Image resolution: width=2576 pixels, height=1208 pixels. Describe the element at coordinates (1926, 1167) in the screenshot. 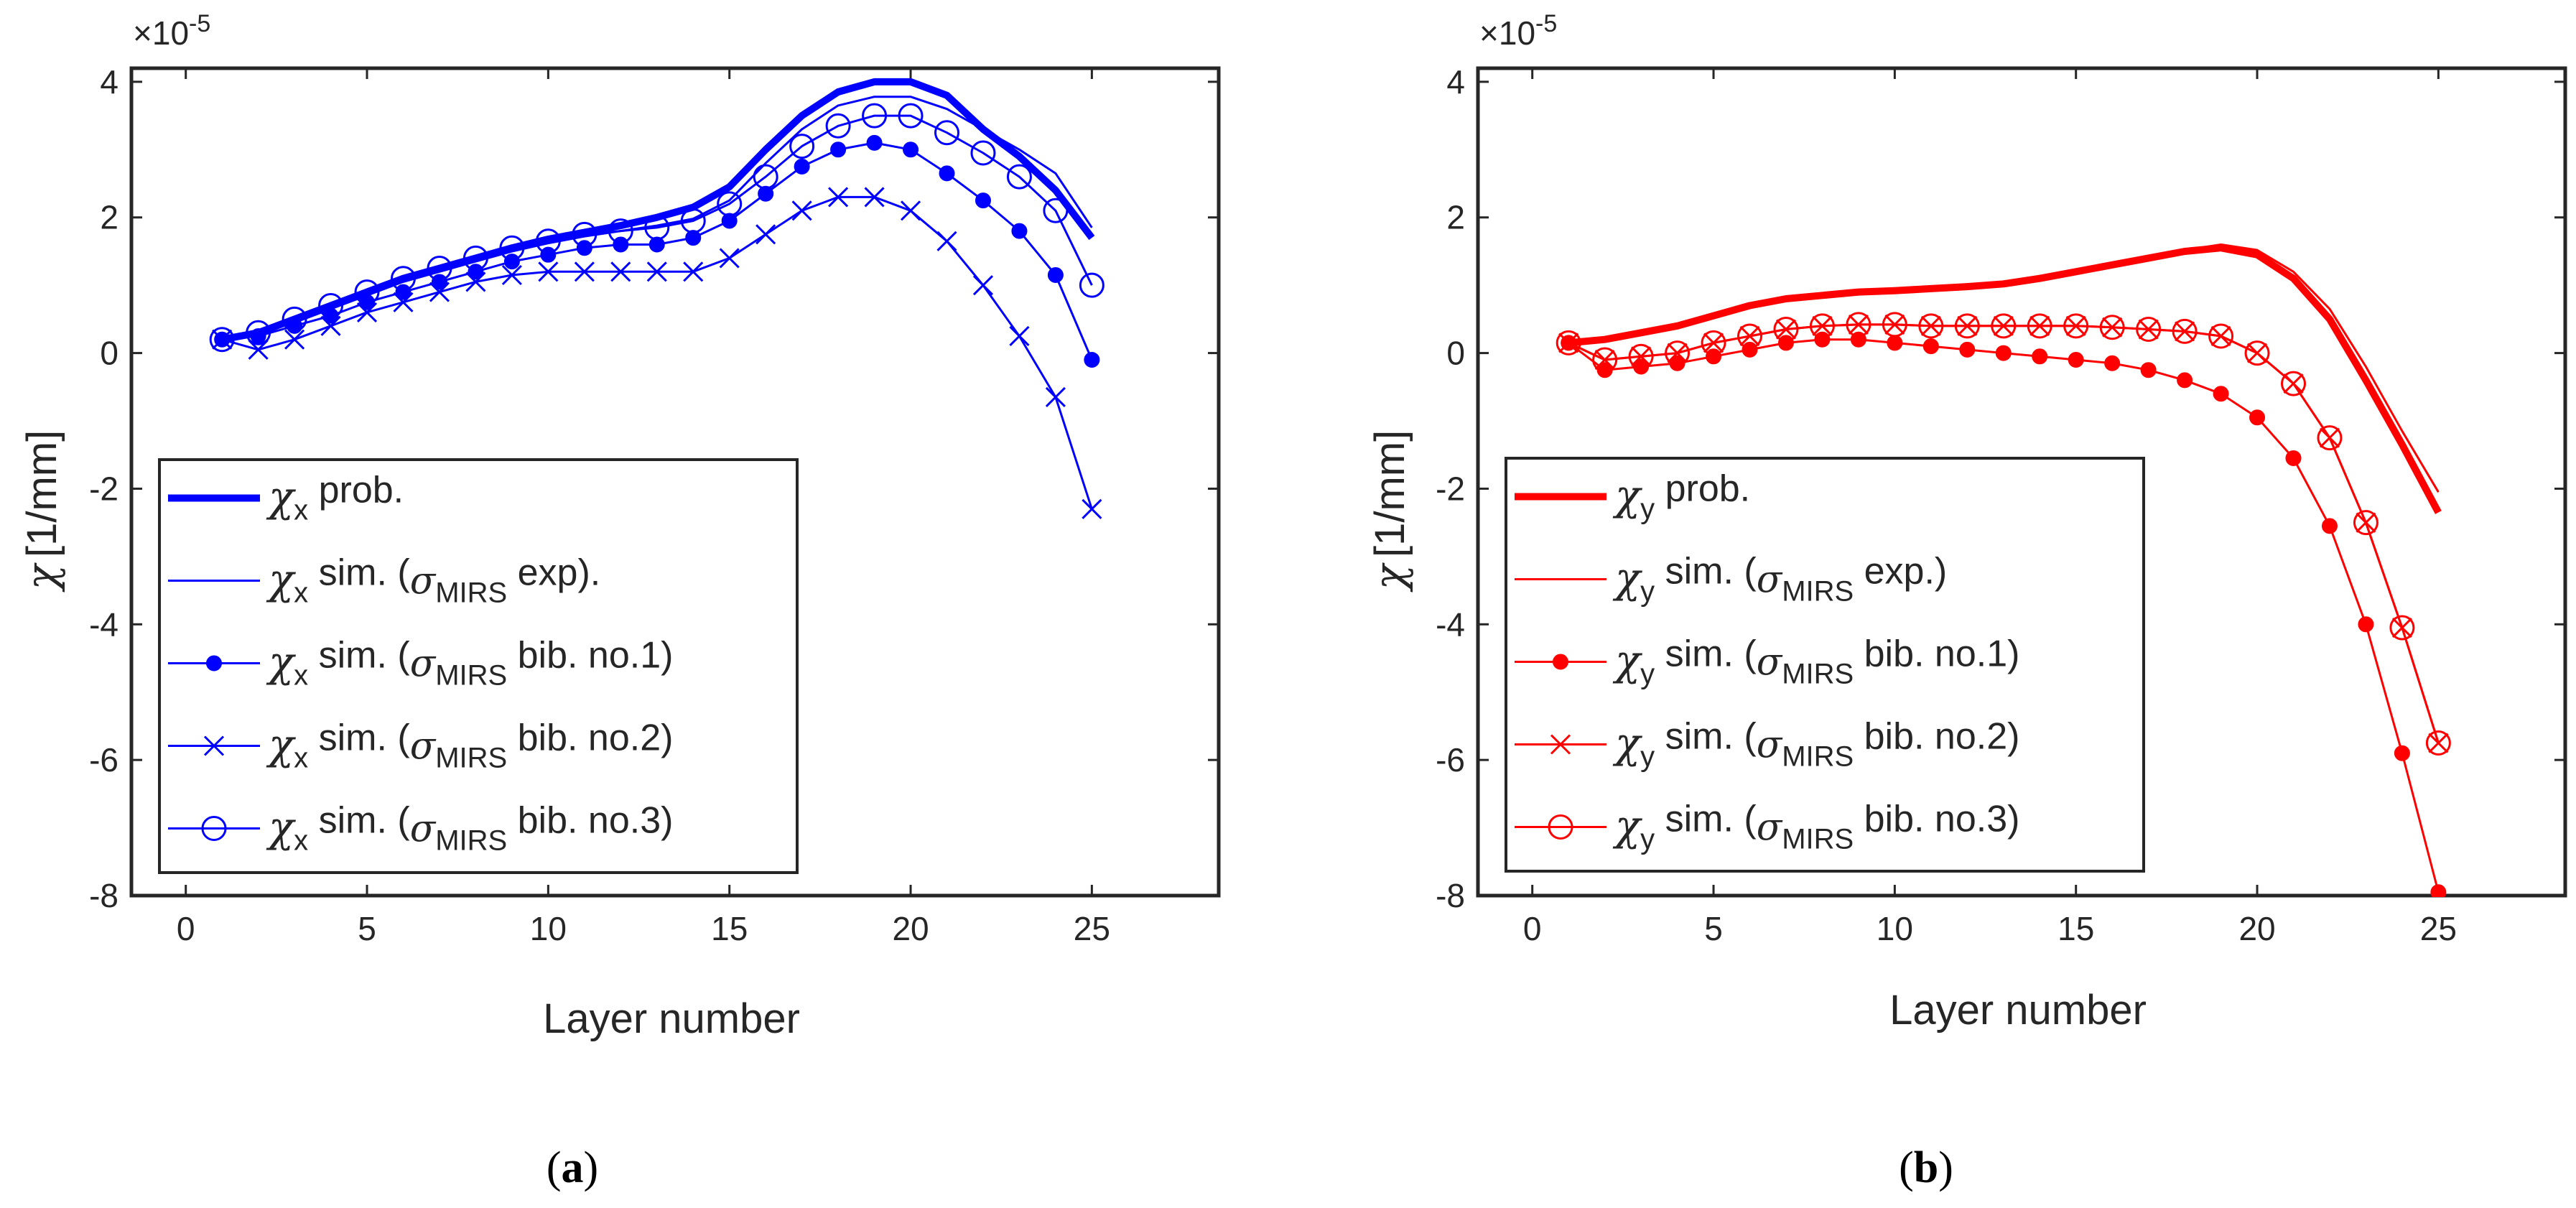

I see `panel-b-label: (b)` at that location.